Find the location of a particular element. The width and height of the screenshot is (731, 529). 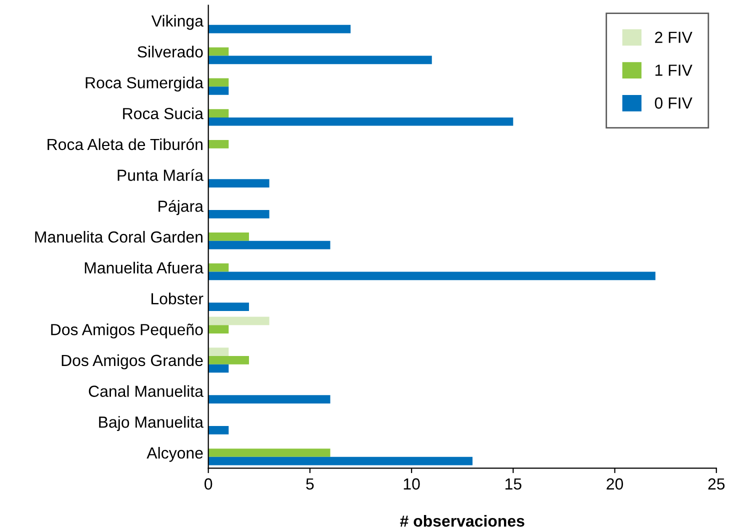

y-tick-label: Alcyone is located at coordinates (174, 454).